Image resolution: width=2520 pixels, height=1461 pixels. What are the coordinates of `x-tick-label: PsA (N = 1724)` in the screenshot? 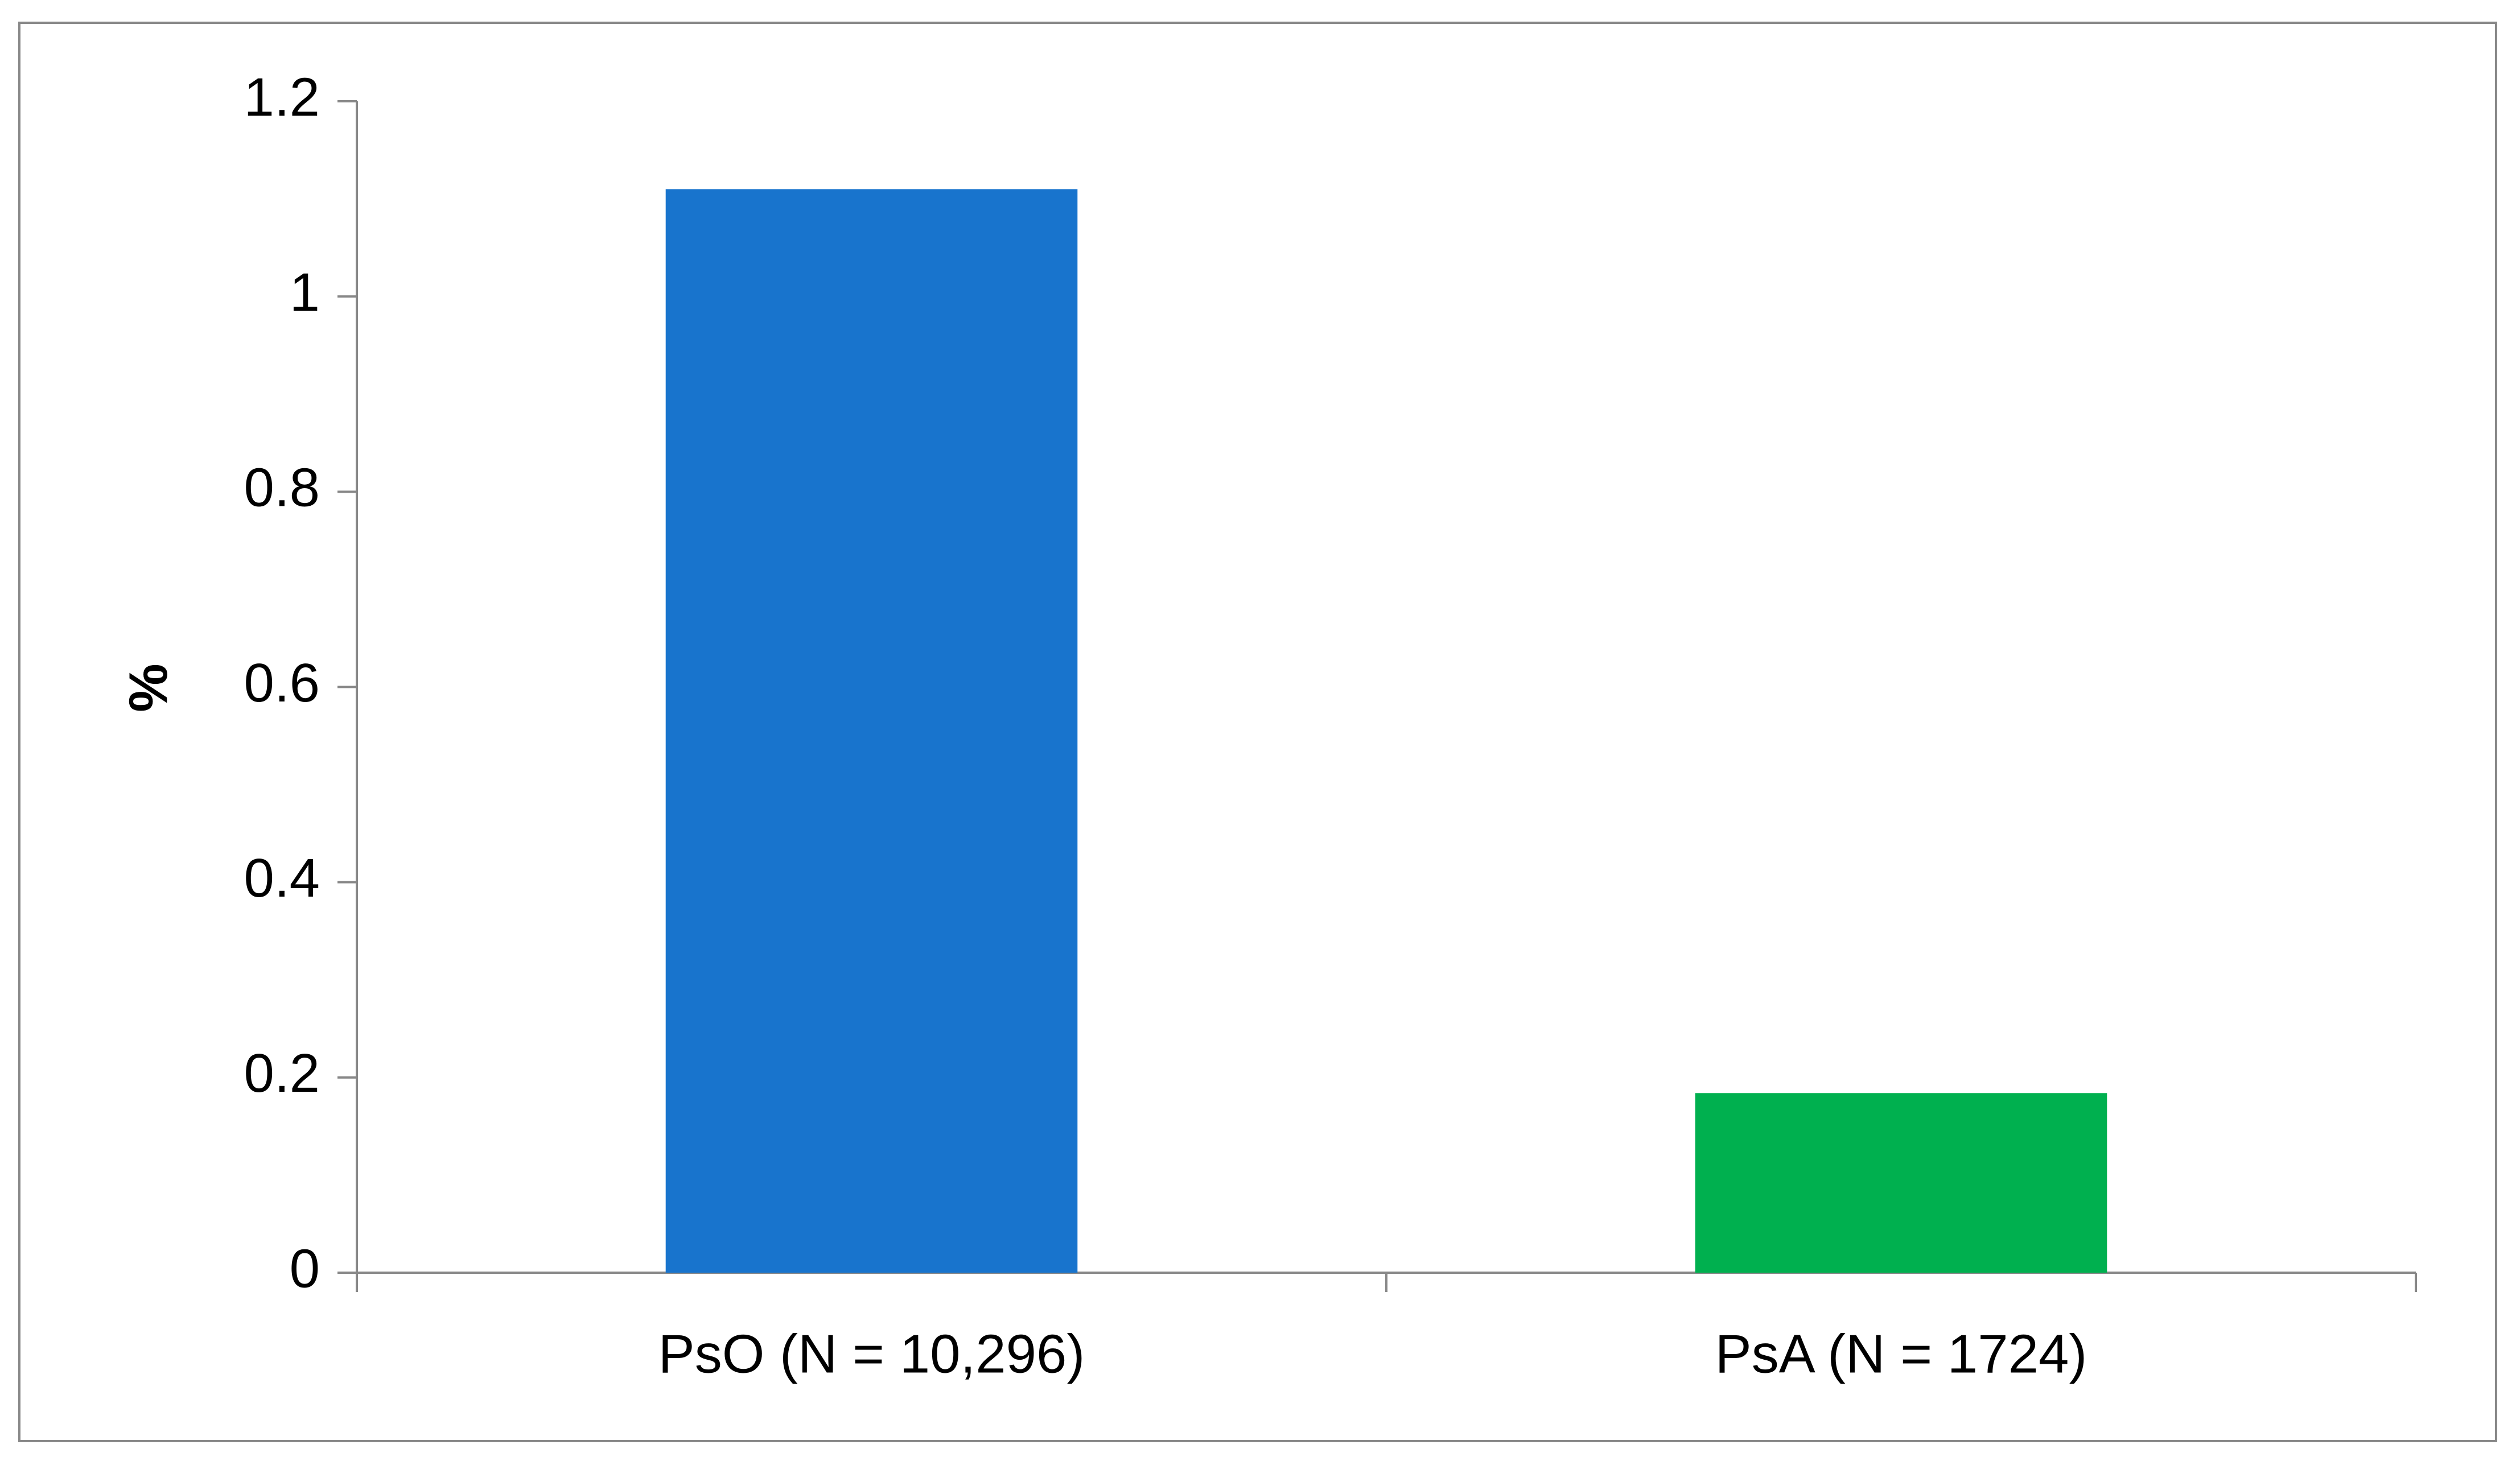 It's located at (1901, 1353).